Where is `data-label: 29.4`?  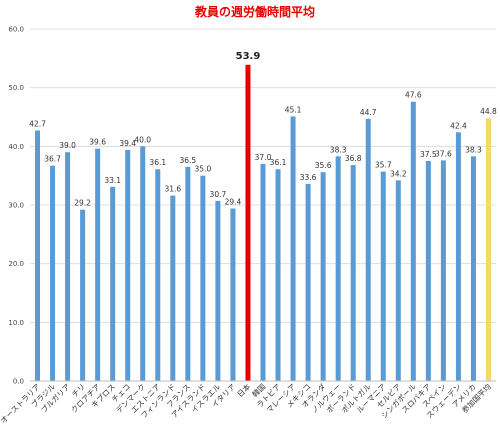
data-label: 29.4 is located at coordinates (233, 202).